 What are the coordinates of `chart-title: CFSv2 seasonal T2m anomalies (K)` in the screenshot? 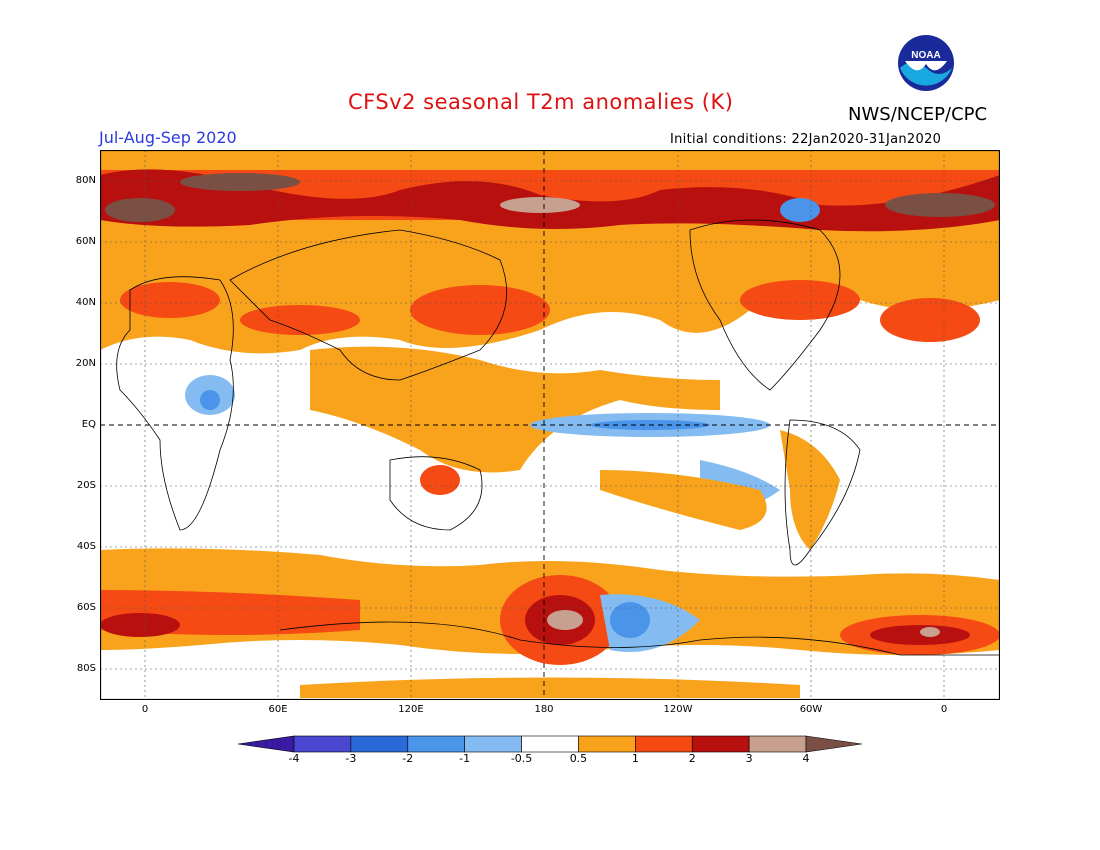 It's located at (541, 102).